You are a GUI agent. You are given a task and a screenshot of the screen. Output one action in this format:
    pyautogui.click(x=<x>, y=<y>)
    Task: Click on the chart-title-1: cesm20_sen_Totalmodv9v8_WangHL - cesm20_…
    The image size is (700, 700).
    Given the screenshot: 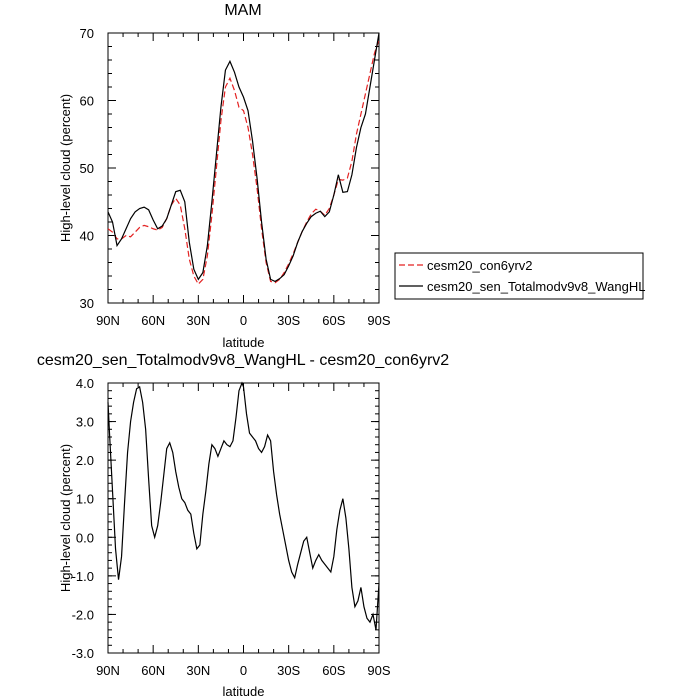 What is the action you would take?
    pyautogui.click(x=243, y=360)
    